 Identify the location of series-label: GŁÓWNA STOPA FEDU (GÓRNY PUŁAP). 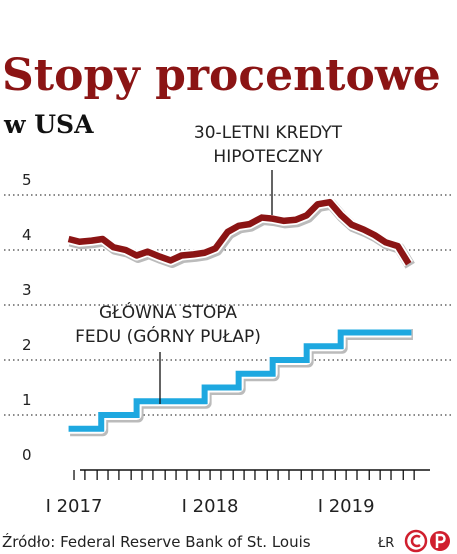
(168, 324).